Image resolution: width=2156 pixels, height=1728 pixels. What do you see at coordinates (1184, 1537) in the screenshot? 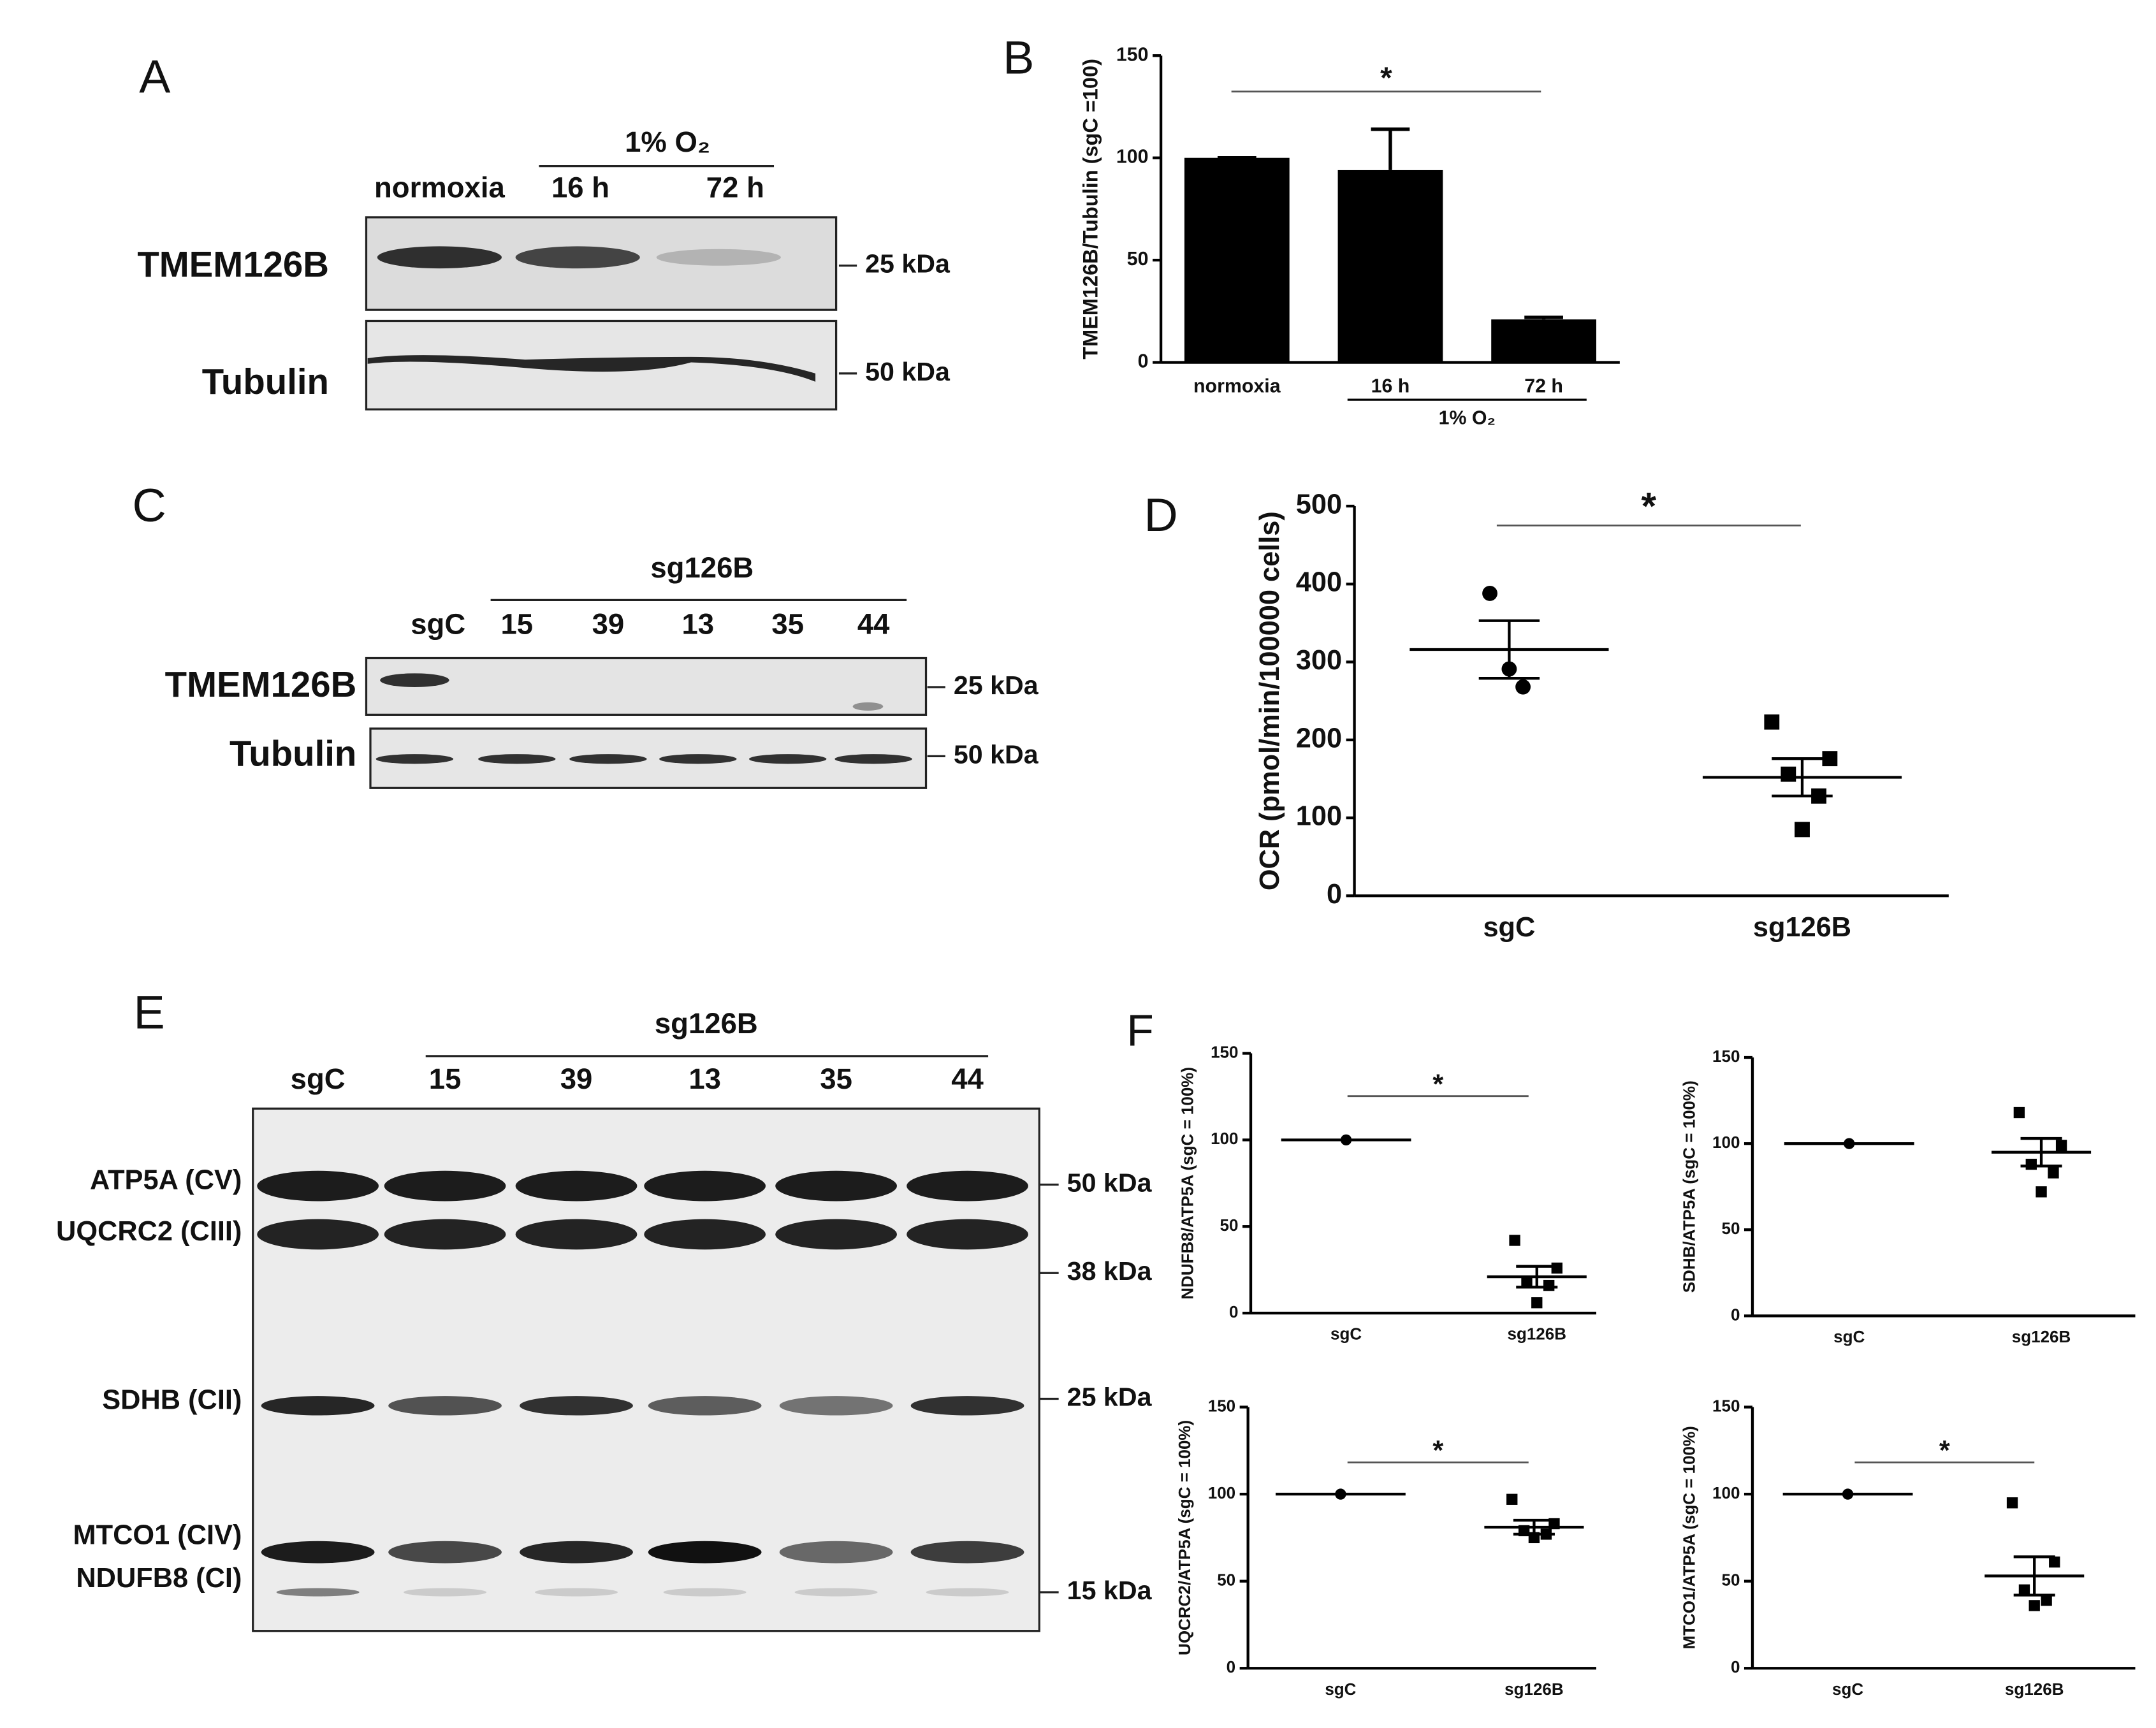
I see `y-axis-label: UQCRC2/ATP5A (sgC = 100%)` at bounding box center [1184, 1537].